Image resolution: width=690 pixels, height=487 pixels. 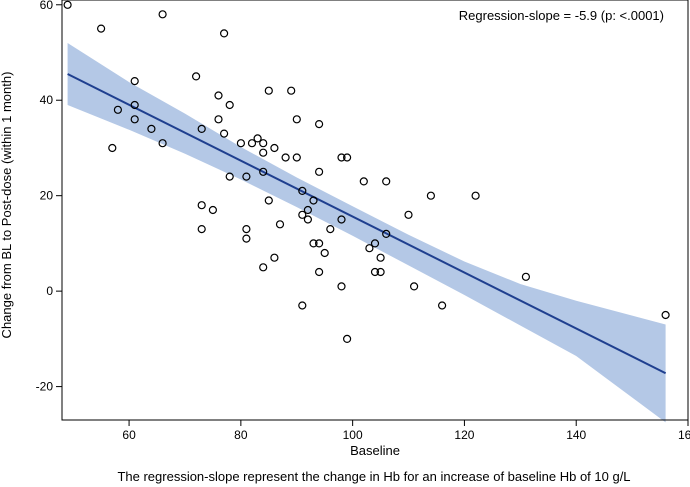 What do you see at coordinates (576, 435) in the screenshot?
I see `x-tick-label: 140` at bounding box center [576, 435].